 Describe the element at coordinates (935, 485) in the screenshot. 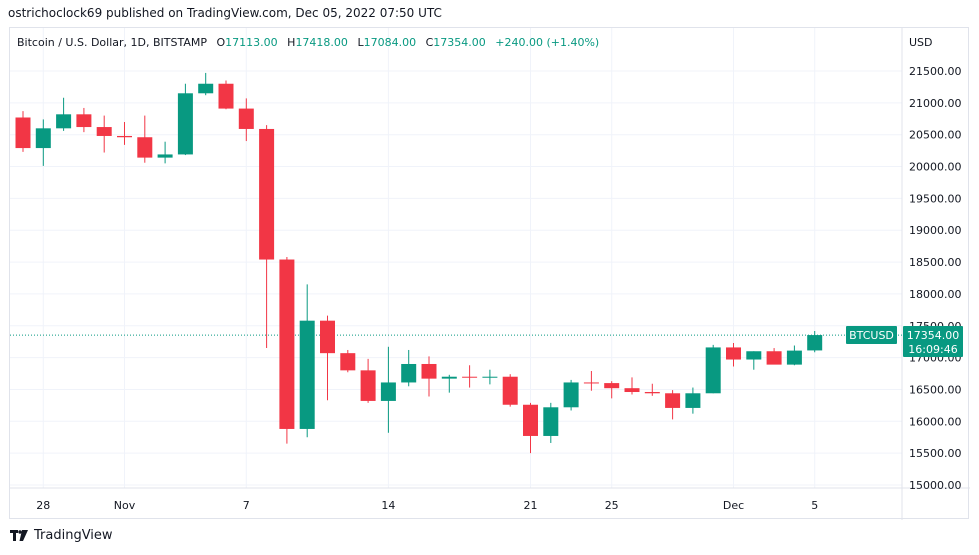

I see `y-tick-label: 15000.00` at that location.